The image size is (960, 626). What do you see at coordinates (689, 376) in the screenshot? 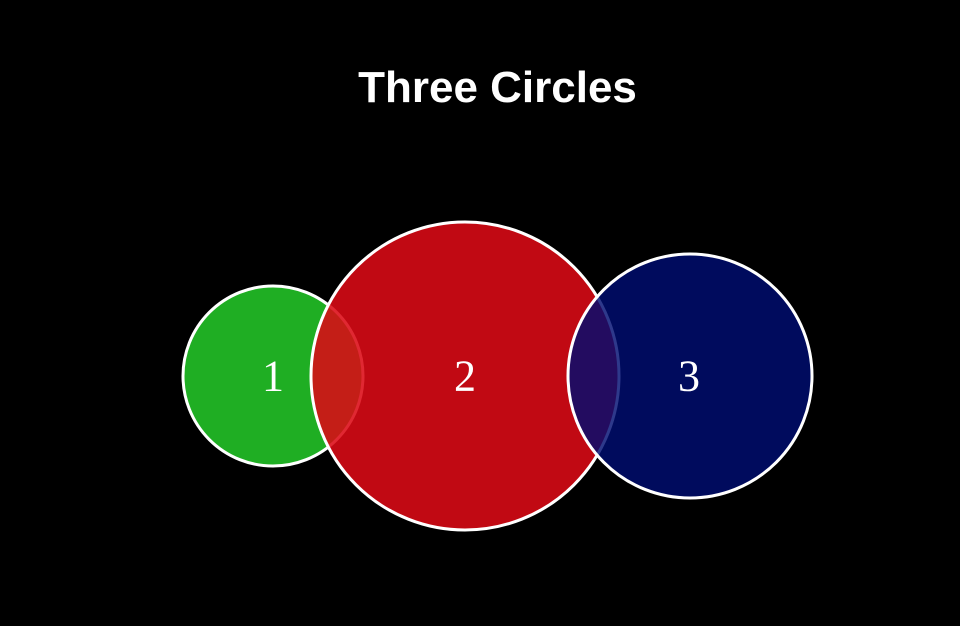
I see `circle-3-label: 3` at bounding box center [689, 376].